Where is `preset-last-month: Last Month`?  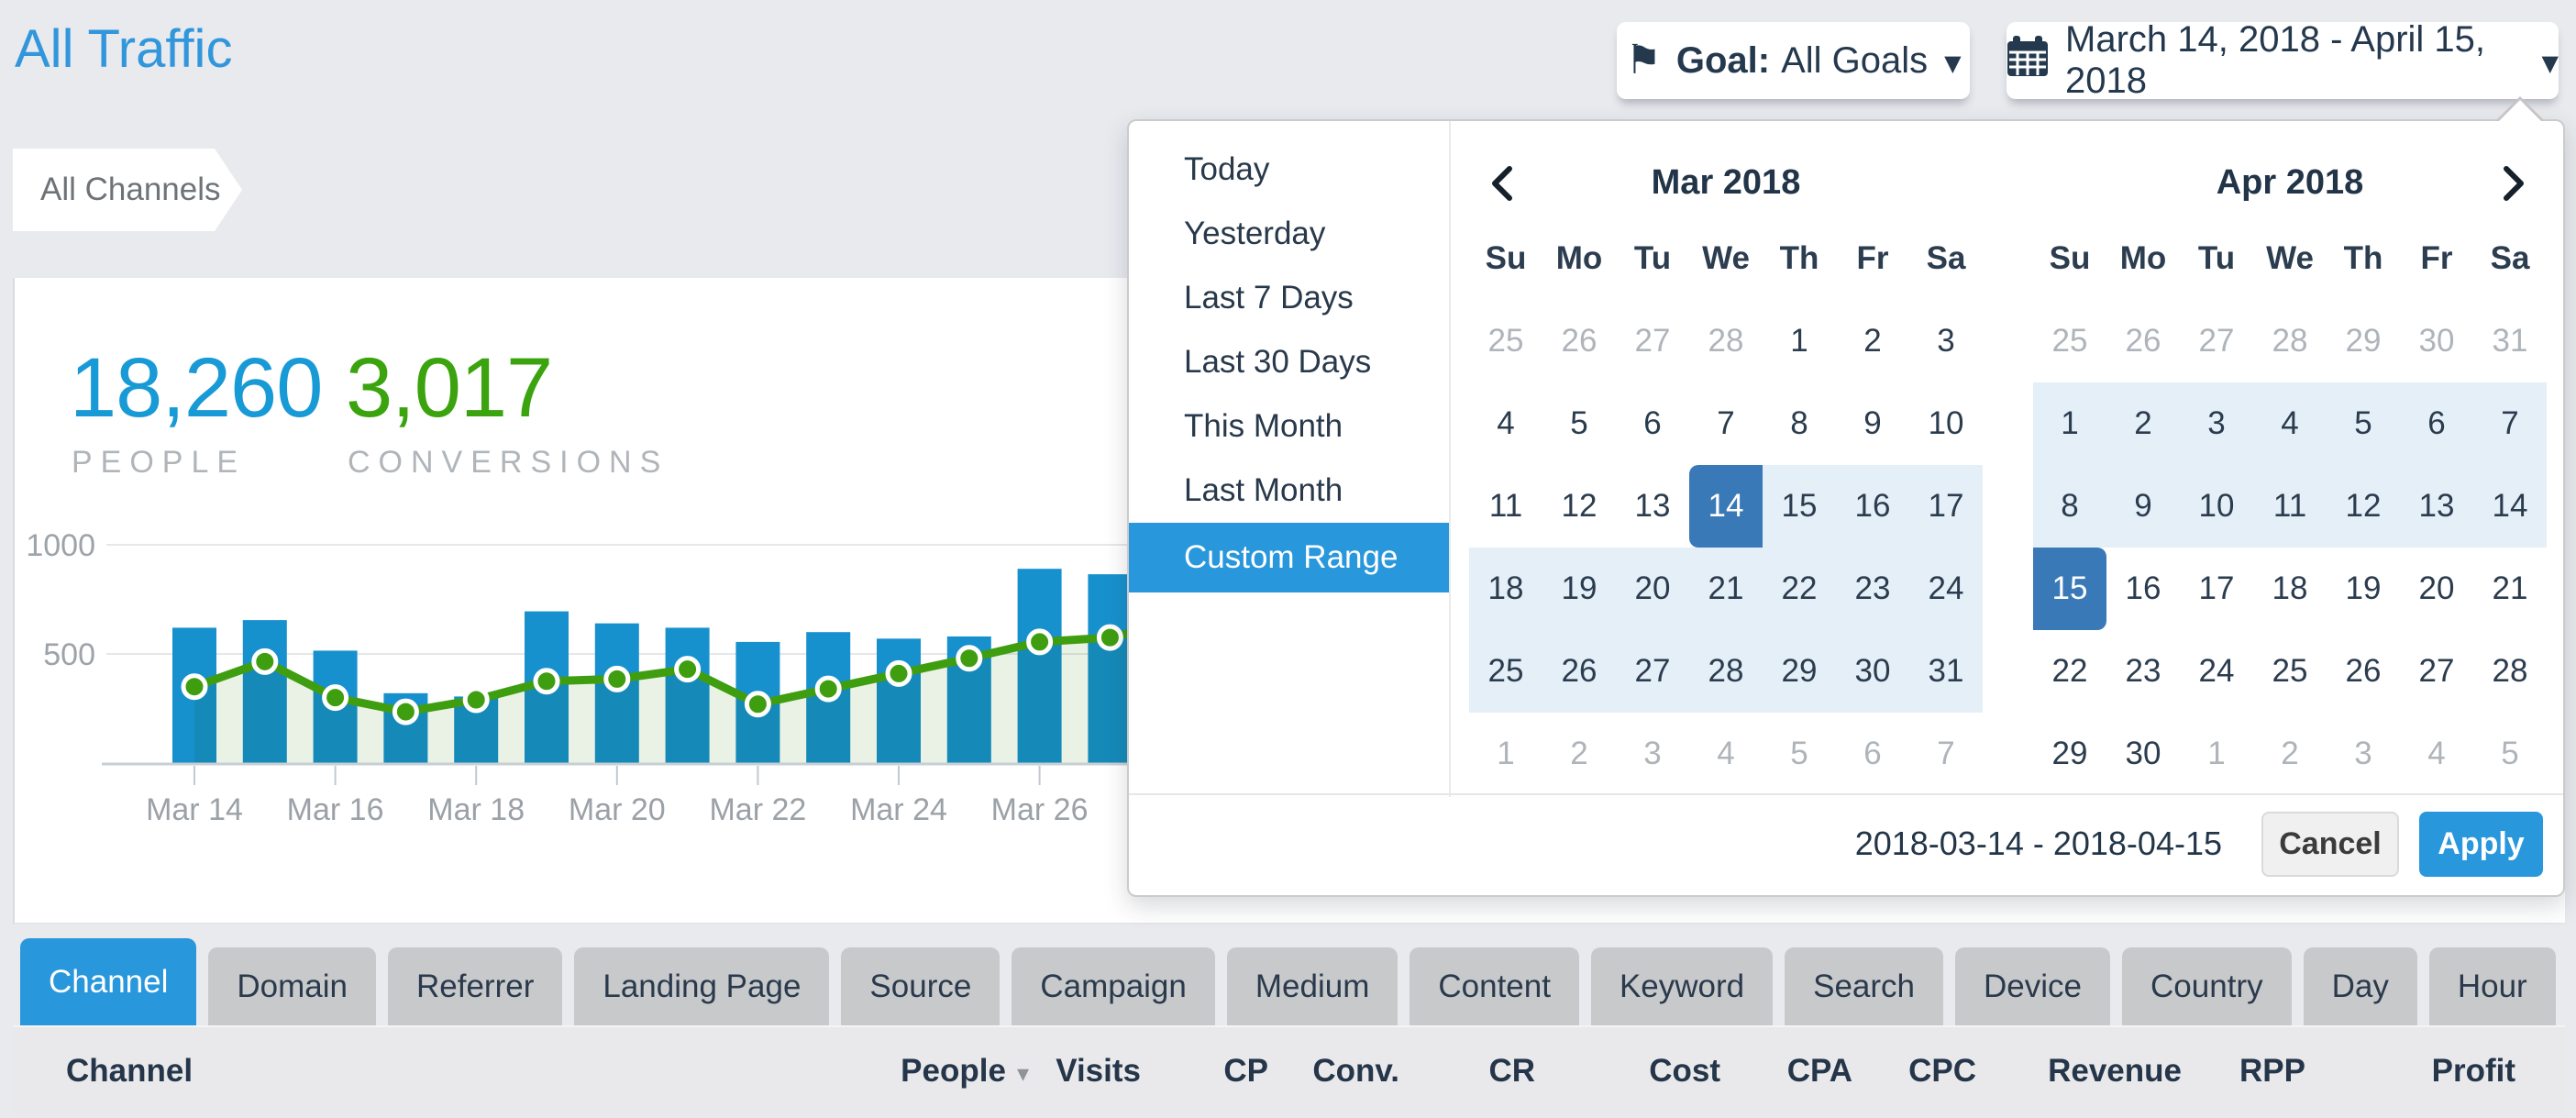
preset-last-month: Last Month is located at coordinates (1263, 490).